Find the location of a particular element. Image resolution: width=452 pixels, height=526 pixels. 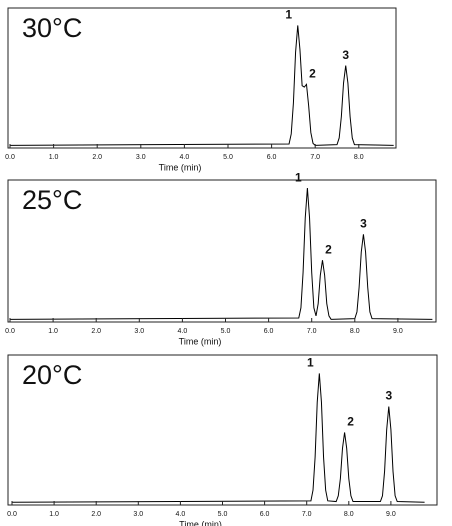

chart-title: 25°C is located at coordinates (52, 200).